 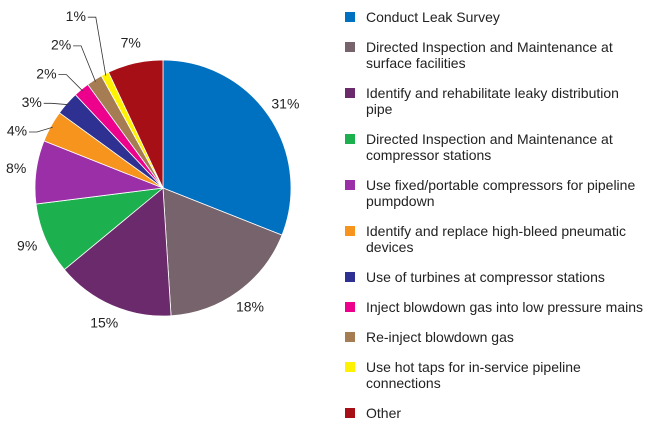 I want to click on data-label: 18%, so click(x=250, y=306).